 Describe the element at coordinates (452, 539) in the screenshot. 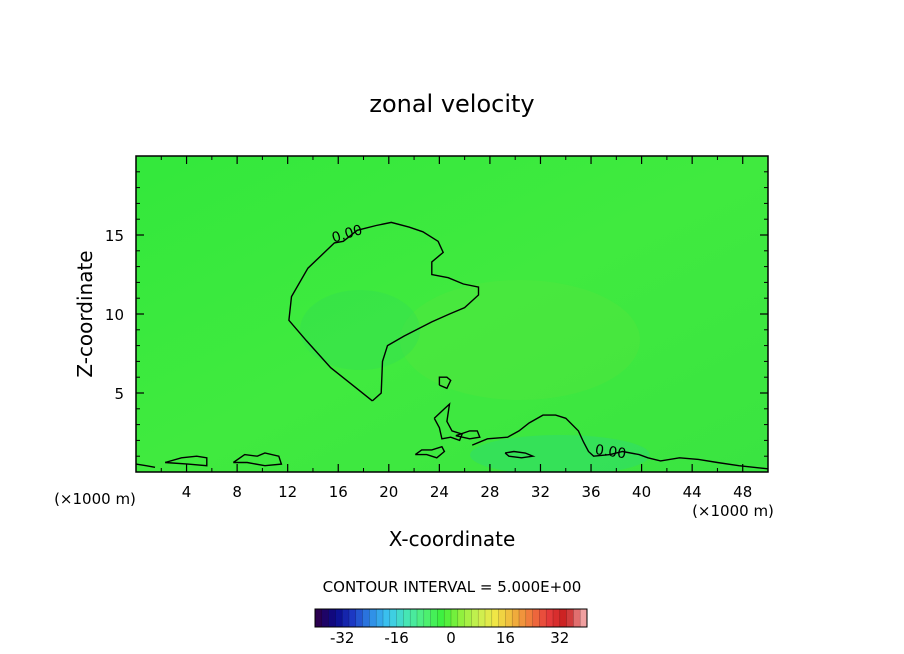

I see `x-axis-label: X-coordinate` at that location.